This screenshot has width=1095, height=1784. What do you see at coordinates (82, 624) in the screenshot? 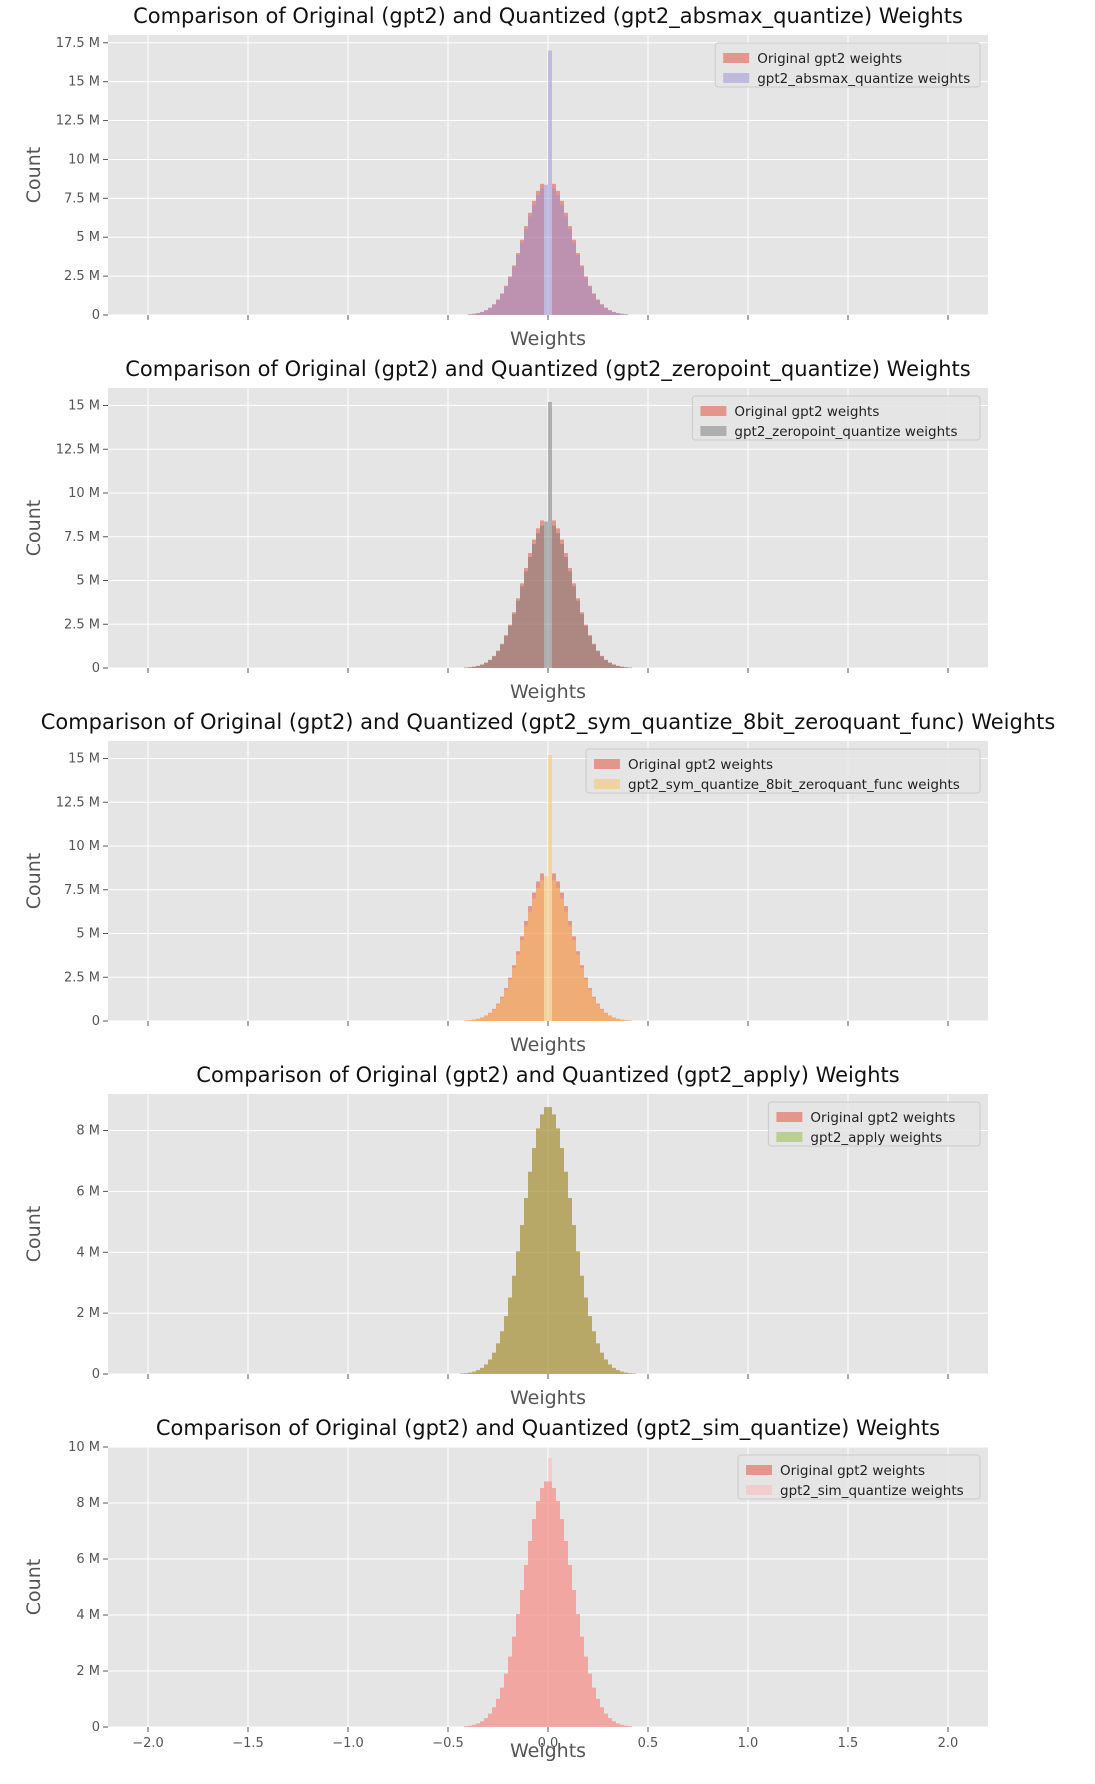
I see `y-tick-label: 2.5 M` at bounding box center [82, 624].